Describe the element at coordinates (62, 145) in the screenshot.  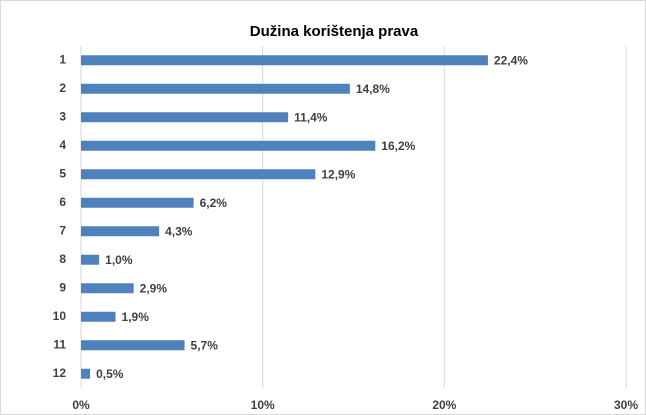
I see `y-tick-label: 4` at that location.